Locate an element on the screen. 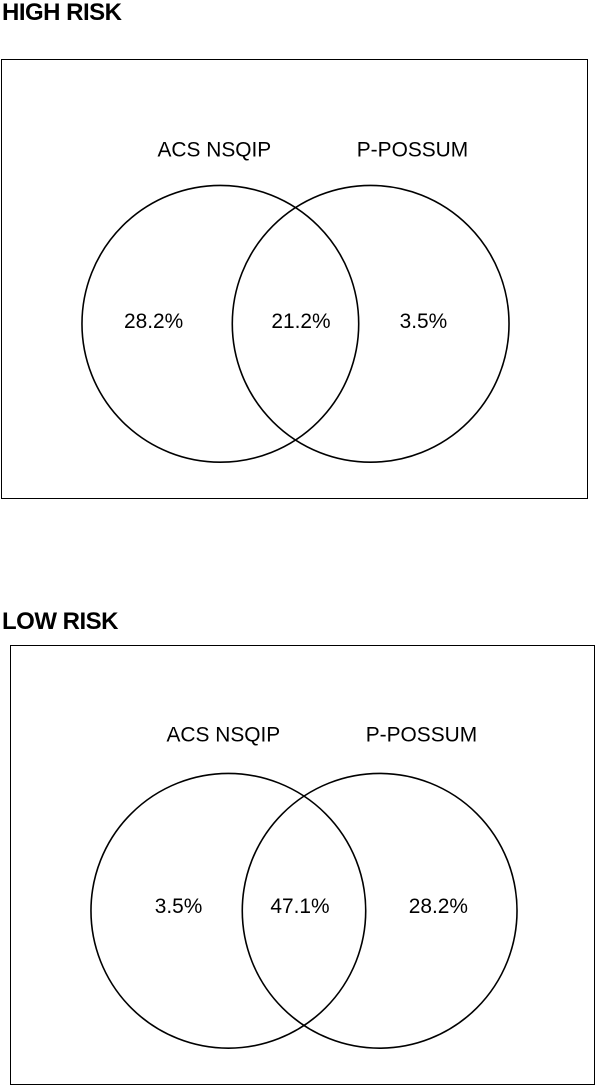 This screenshot has height=1086, width=598. acs-nsqip-only-value: 28.2% is located at coordinates (153, 321).